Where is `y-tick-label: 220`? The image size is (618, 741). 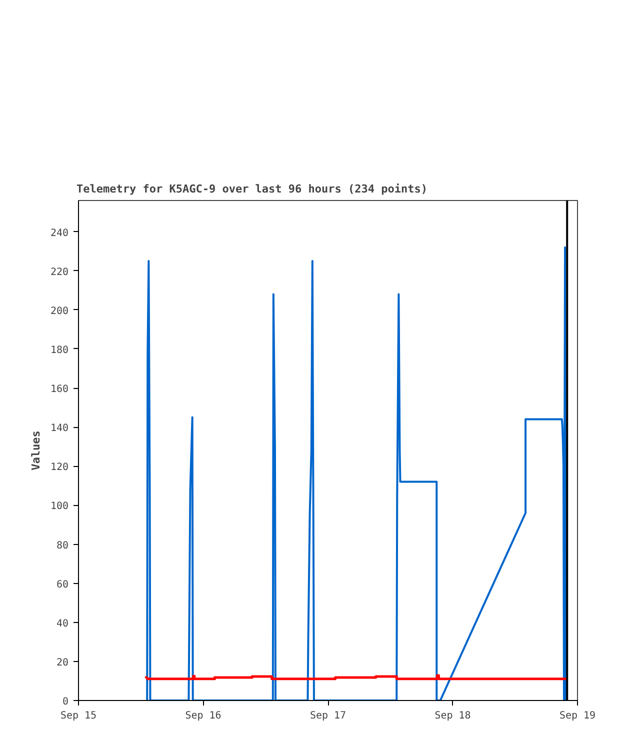 y-tick-label: 220 is located at coordinates (59, 272).